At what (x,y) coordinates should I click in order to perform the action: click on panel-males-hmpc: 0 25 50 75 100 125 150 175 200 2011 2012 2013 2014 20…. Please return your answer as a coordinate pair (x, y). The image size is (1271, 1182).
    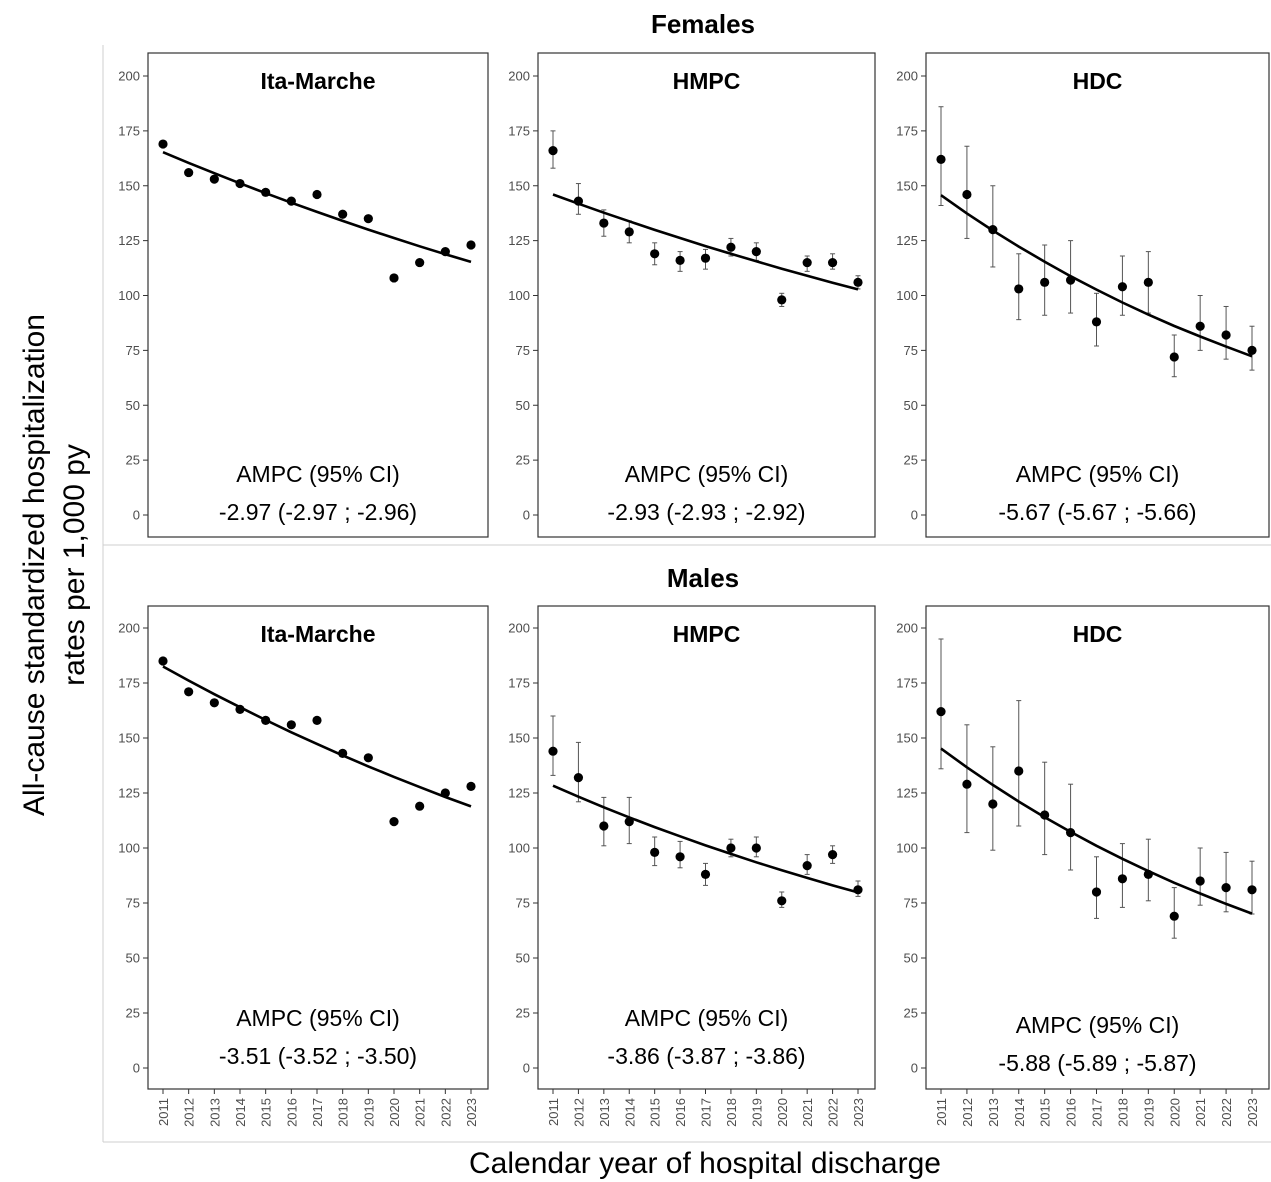
    Looking at the image, I should click on (692, 866).